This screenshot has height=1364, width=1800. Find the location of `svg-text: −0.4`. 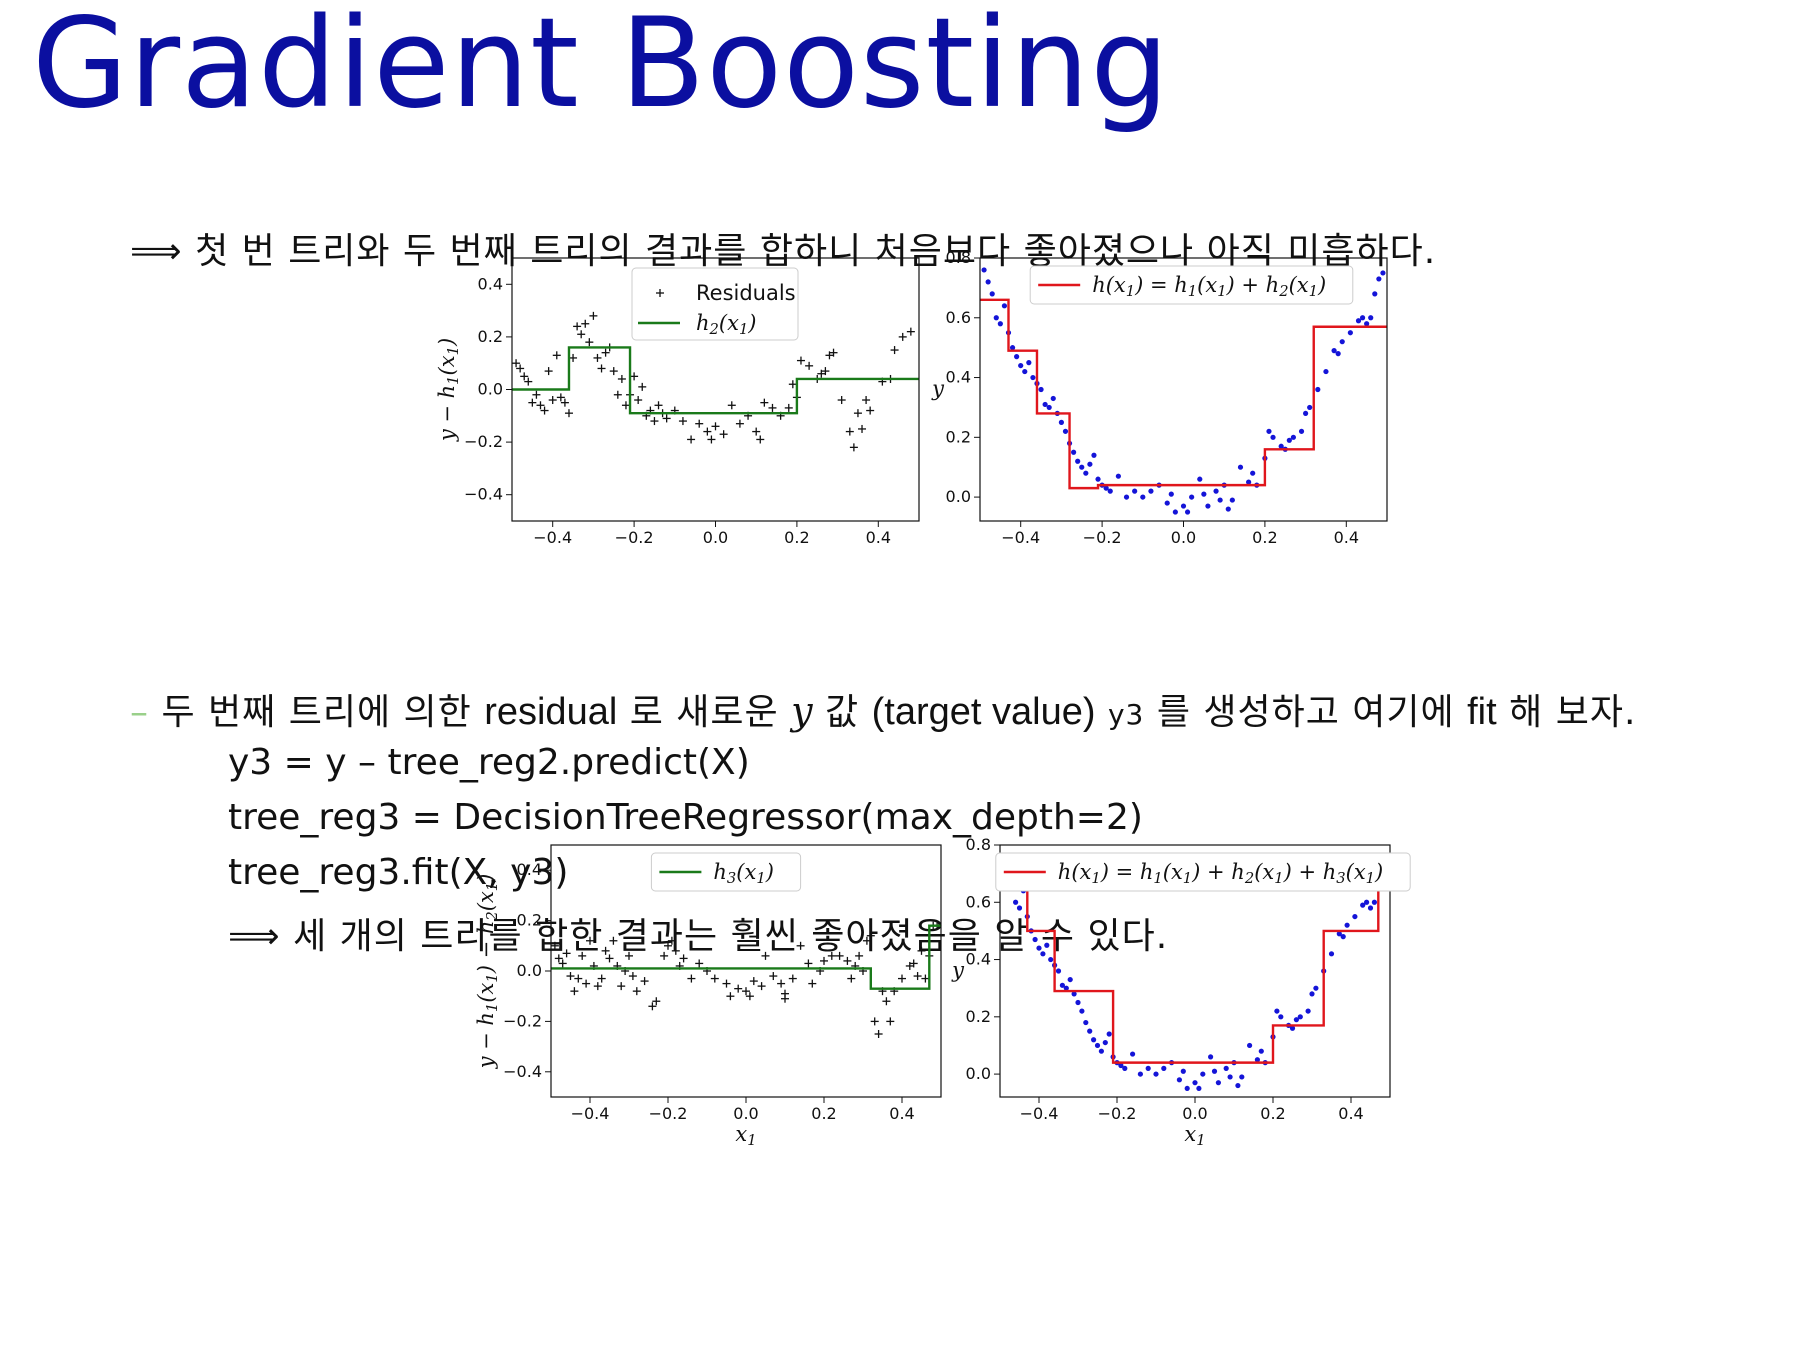

svg-text: −0.4 is located at coordinates (483, 494).